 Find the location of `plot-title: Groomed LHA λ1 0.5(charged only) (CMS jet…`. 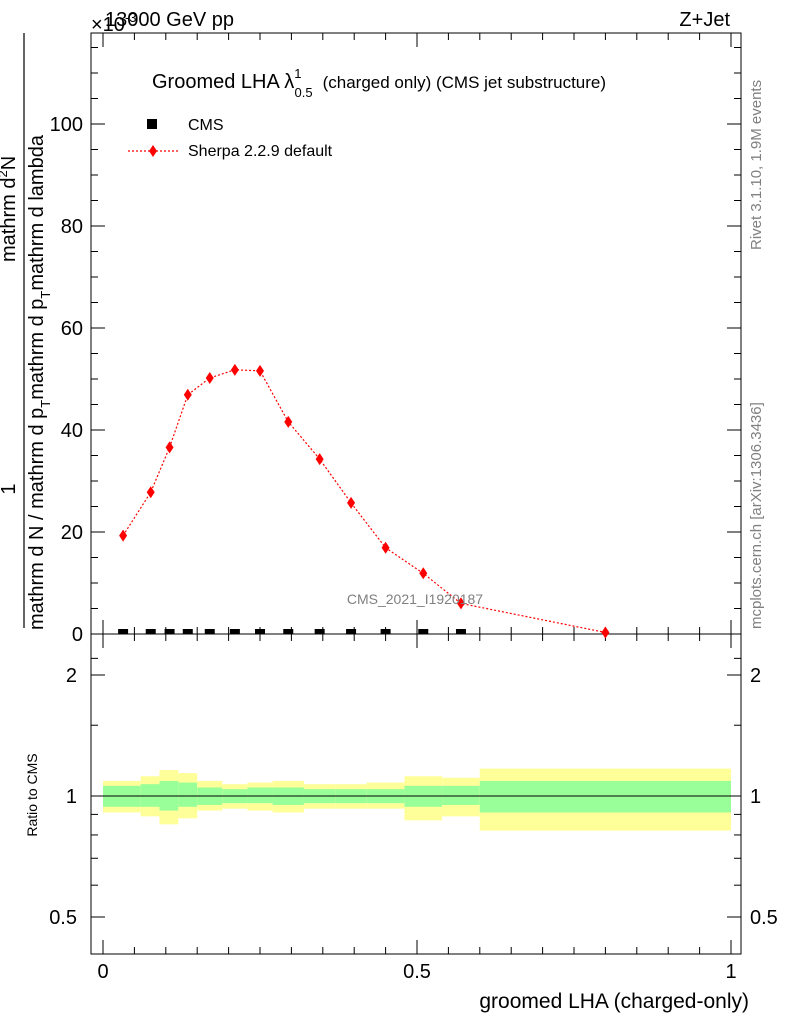

plot-title: Groomed LHA λ1 0.5(charged only) (CMS jet… is located at coordinates (379, 83).